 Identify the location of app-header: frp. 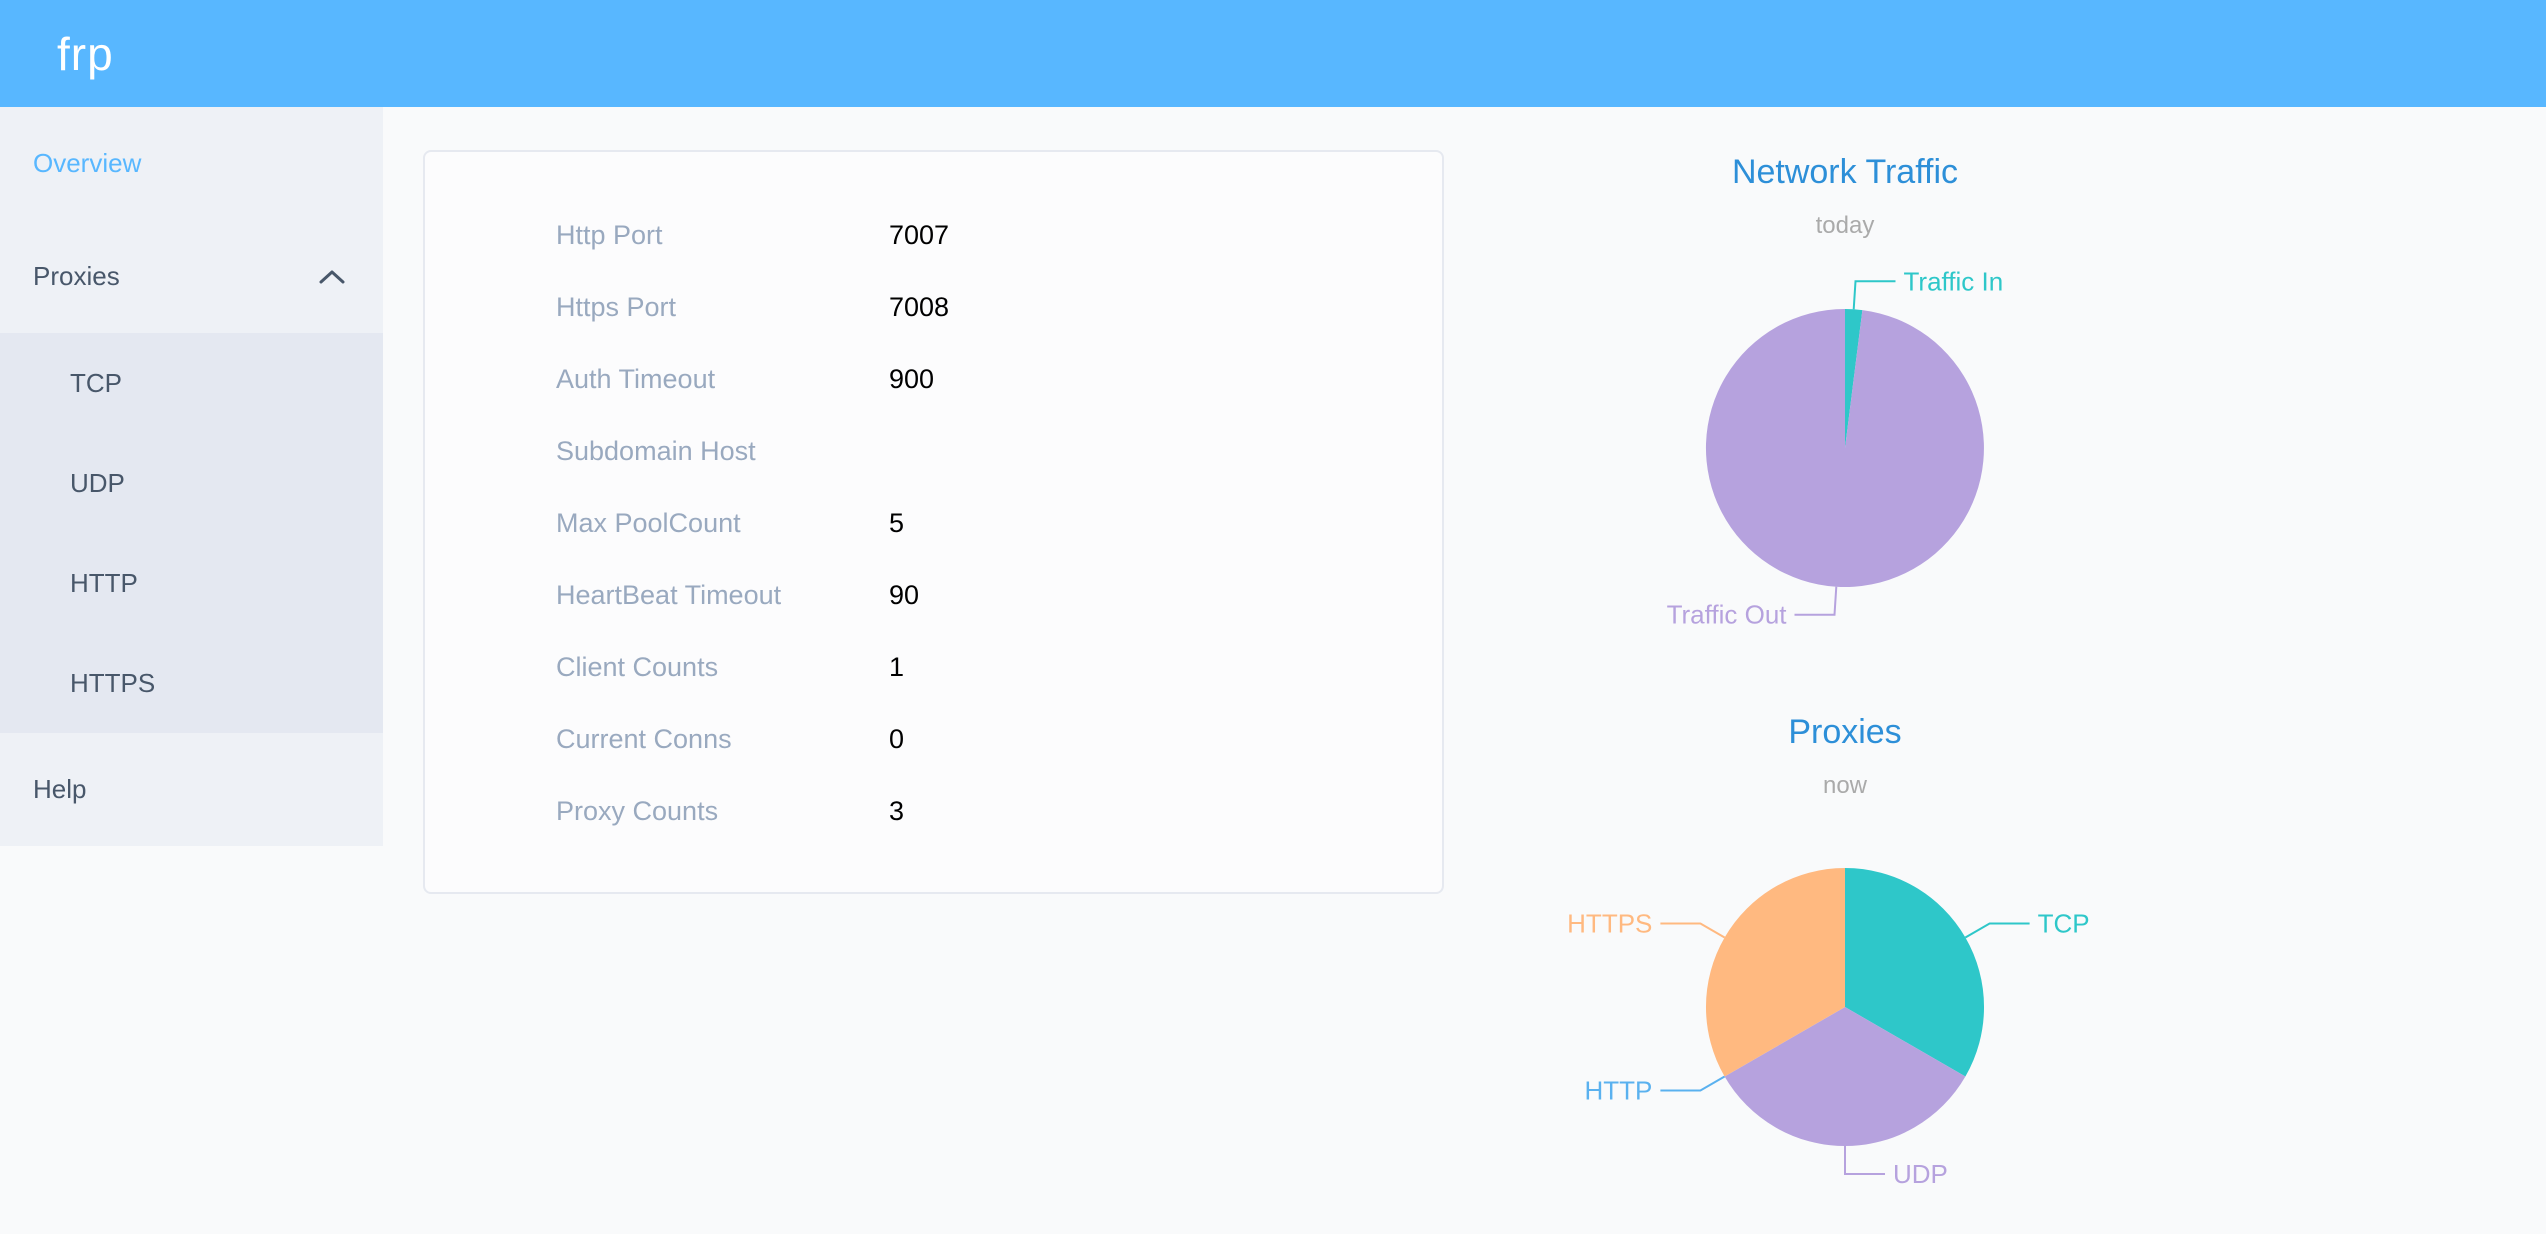
(1273, 53).